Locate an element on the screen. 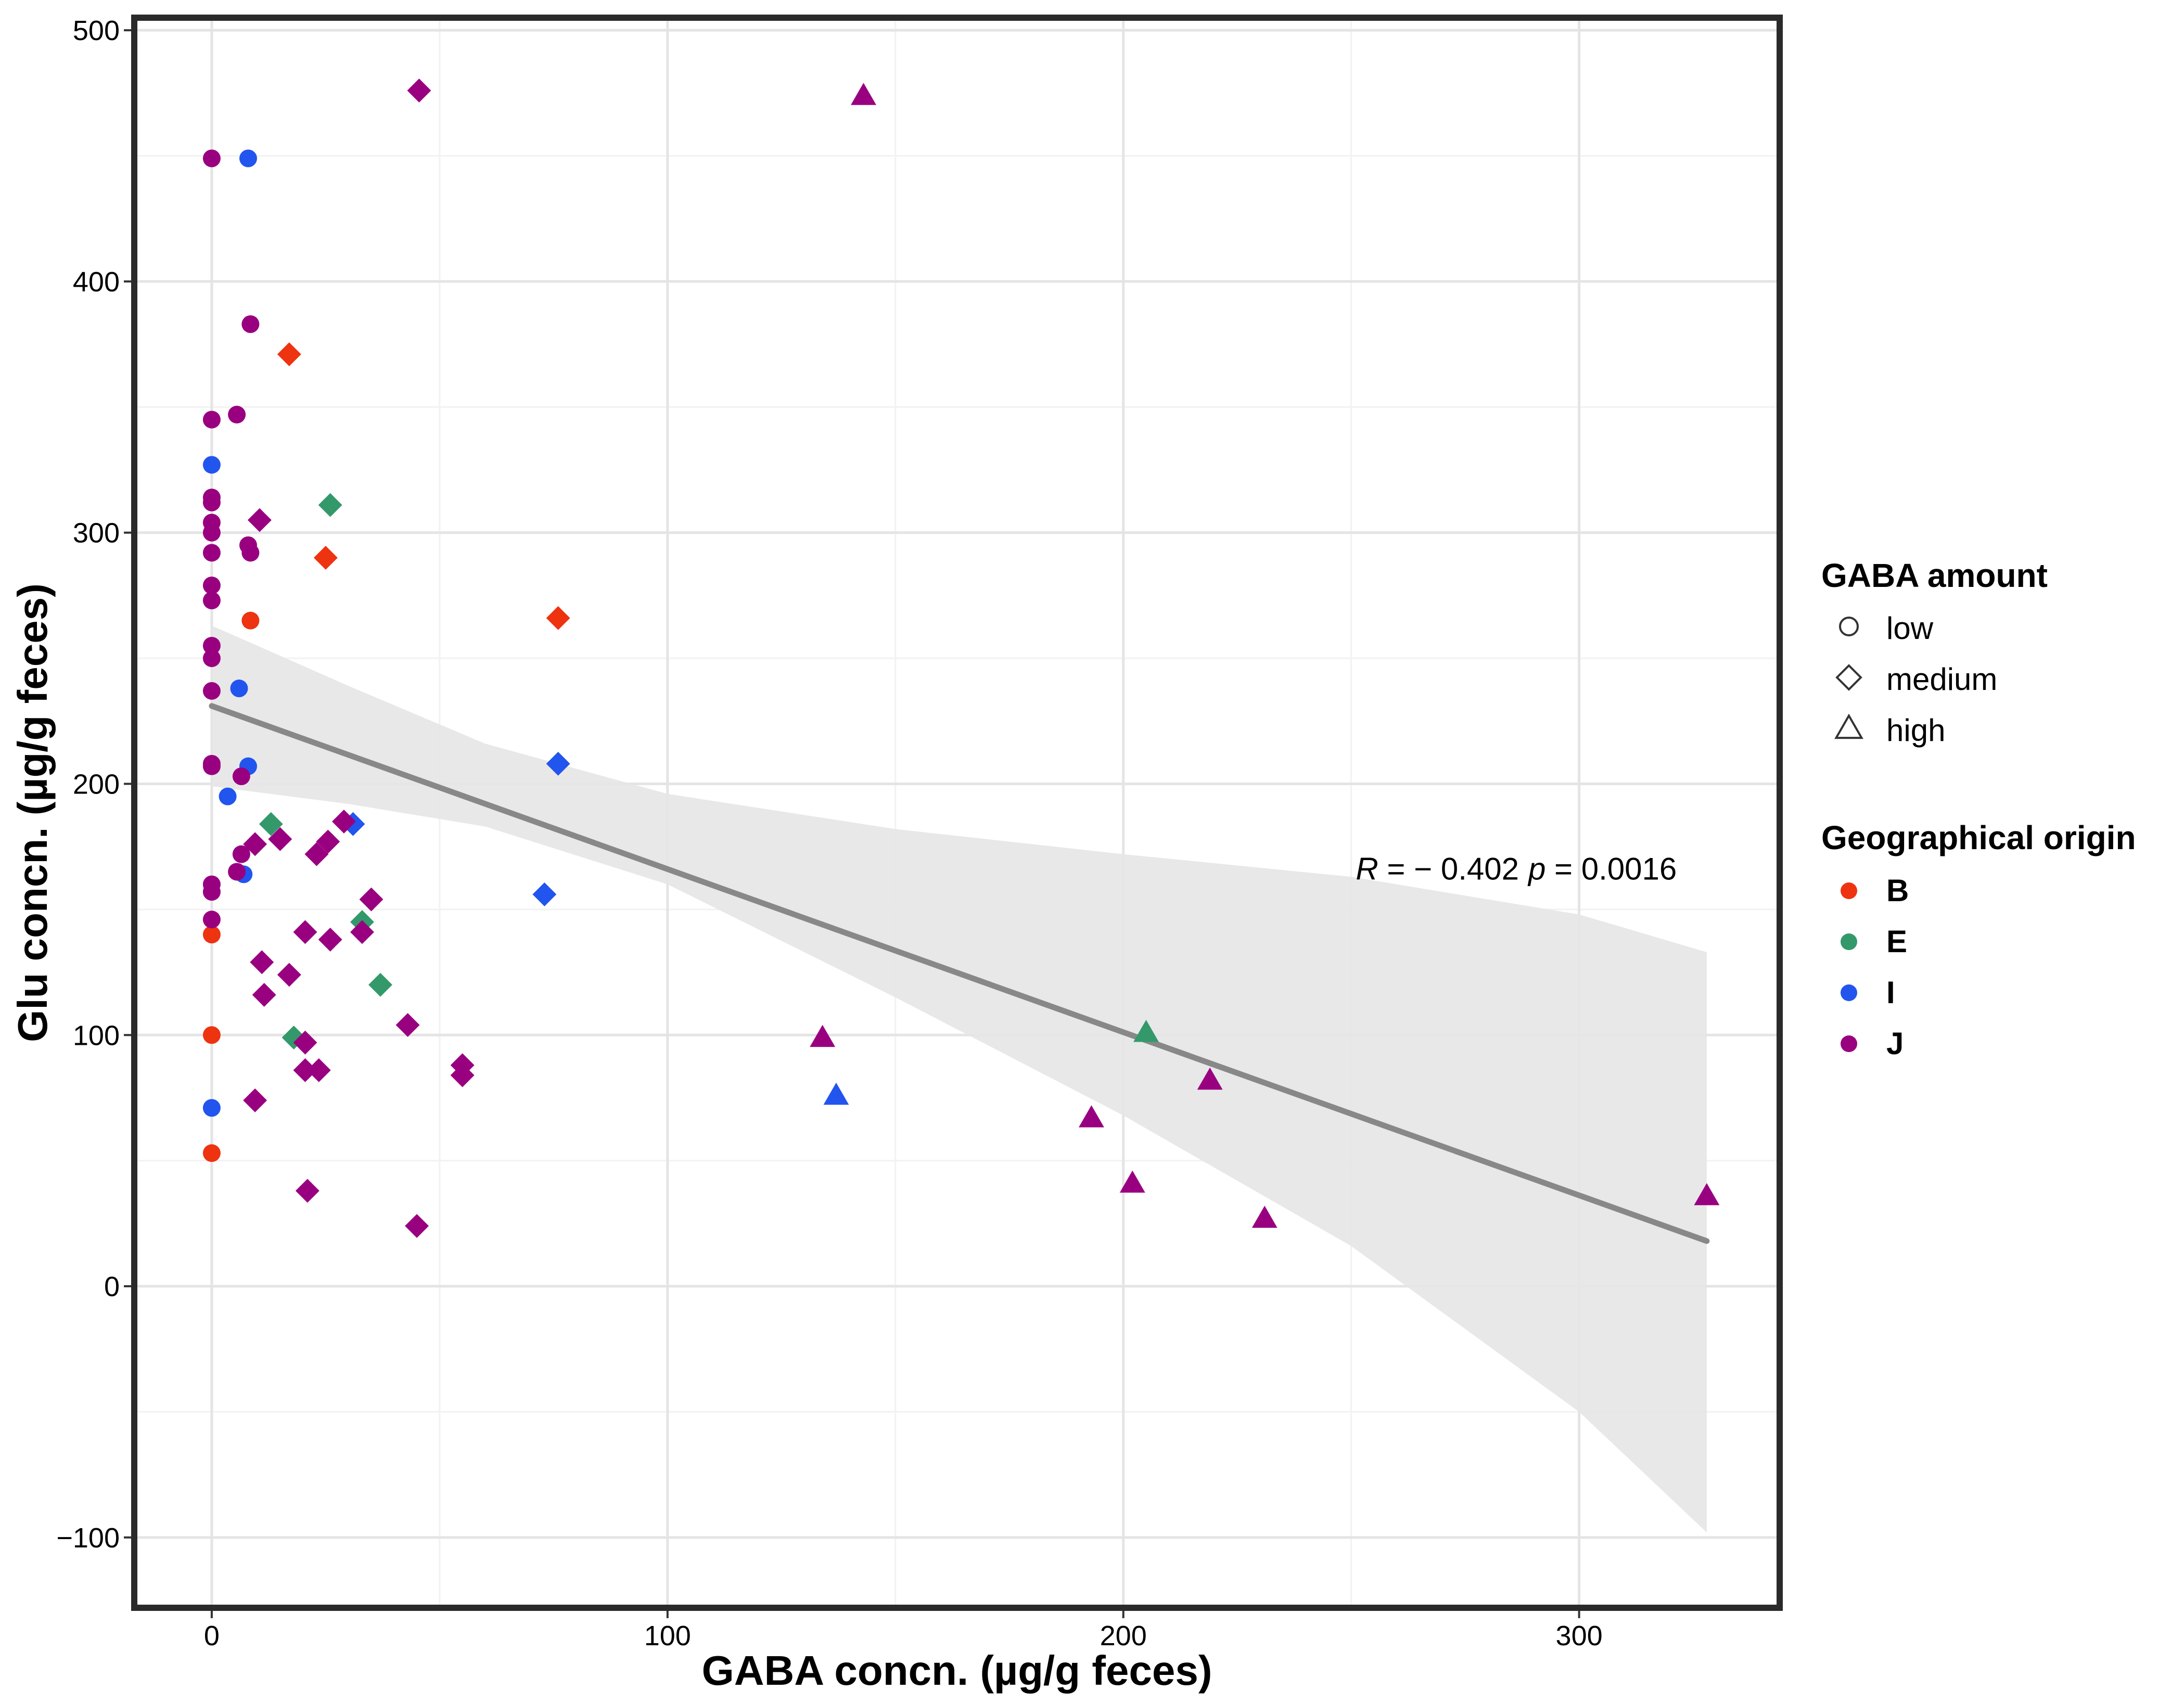 The image size is (2184, 1703). legend-gaba-amount: GABA amount low medium high is located at coordinates (1934, 652).